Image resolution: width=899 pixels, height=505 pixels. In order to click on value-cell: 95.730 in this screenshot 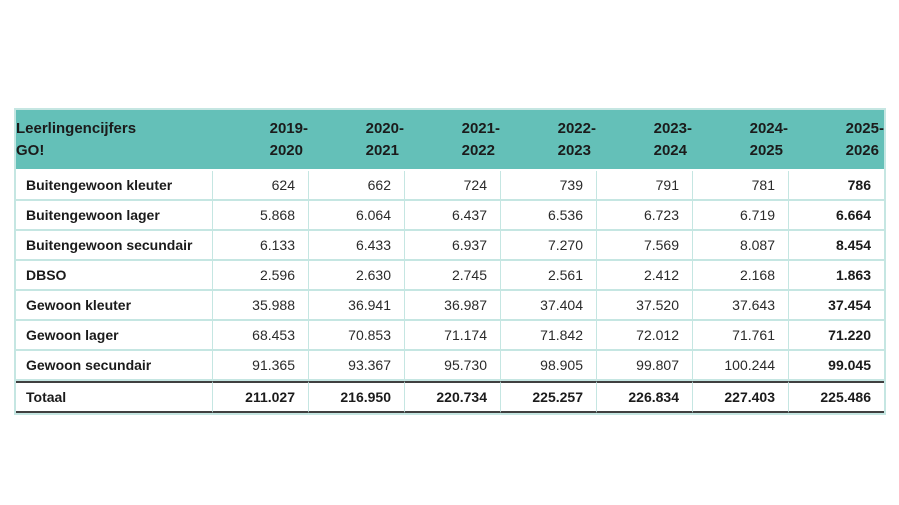, I will do `click(452, 366)`.